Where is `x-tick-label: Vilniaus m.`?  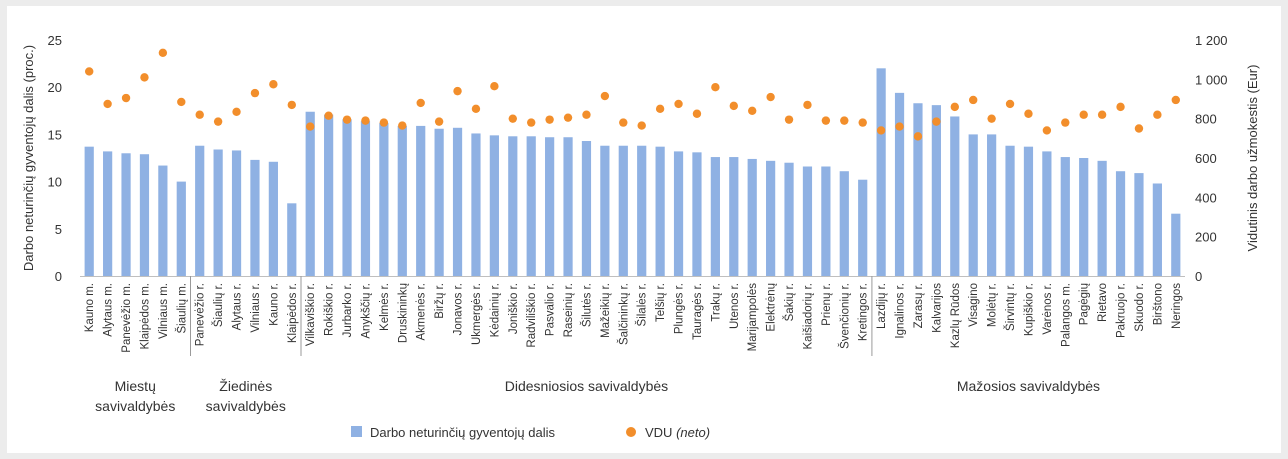
x-tick-label: Vilniaus m. is located at coordinates (164, 311).